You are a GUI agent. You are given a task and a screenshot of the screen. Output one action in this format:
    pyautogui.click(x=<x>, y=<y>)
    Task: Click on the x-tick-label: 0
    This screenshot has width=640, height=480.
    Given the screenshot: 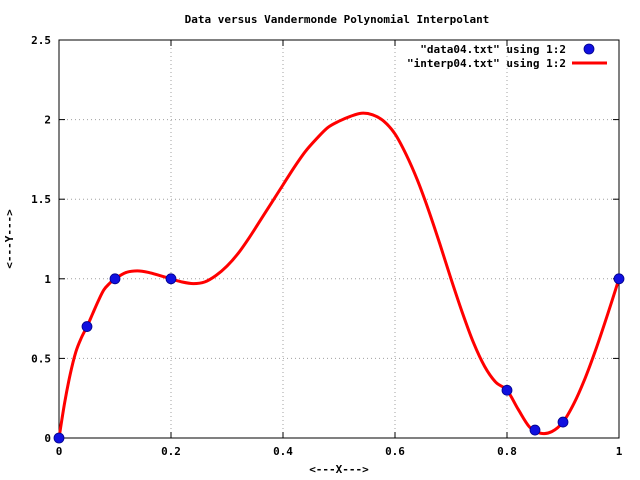 What is the action you would take?
    pyautogui.click(x=59, y=451)
    